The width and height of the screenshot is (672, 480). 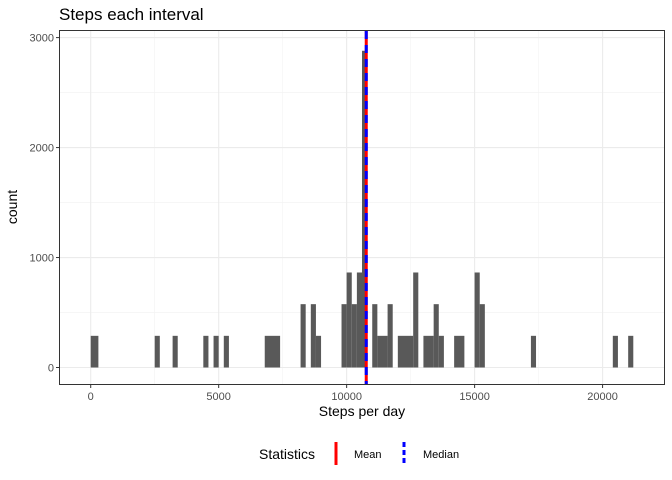 What do you see at coordinates (12, 207) in the screenshot?
I see `y-axis-title: count` at bounding box center [12, 207].